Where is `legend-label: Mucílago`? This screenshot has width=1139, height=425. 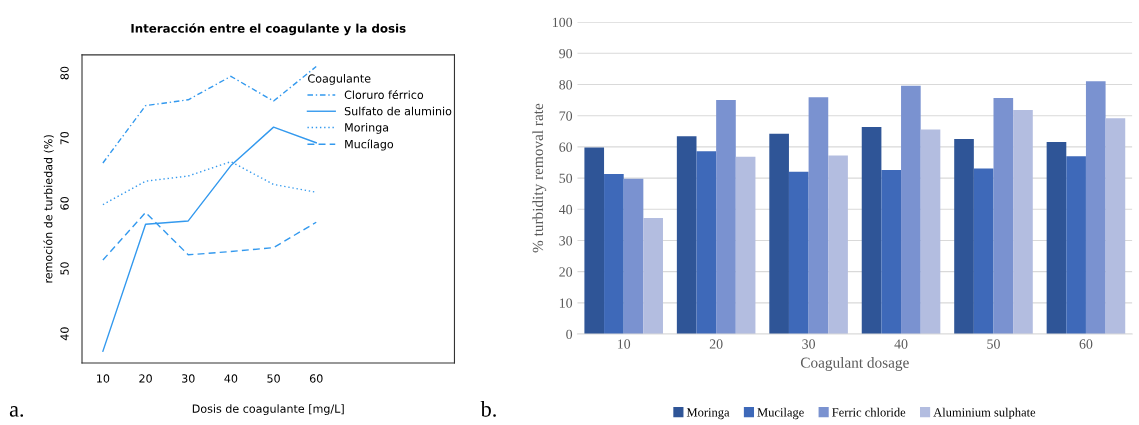
legend-label: Mucílago is located at coordinates (369, 145).